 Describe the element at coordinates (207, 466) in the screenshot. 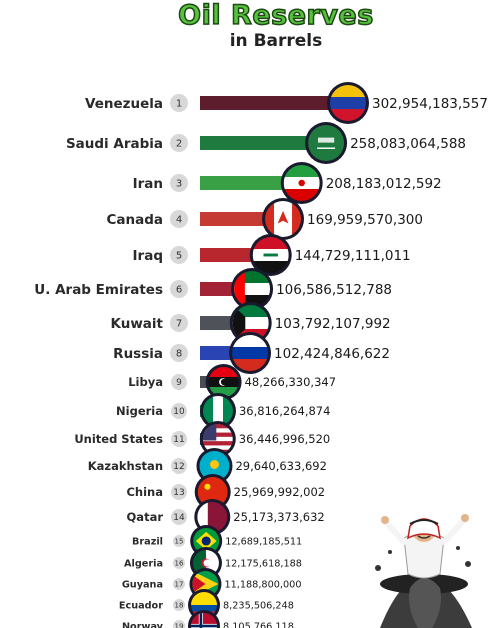

I see `bar-row: Kazakhstan 12 29,640,633,692` at that location.